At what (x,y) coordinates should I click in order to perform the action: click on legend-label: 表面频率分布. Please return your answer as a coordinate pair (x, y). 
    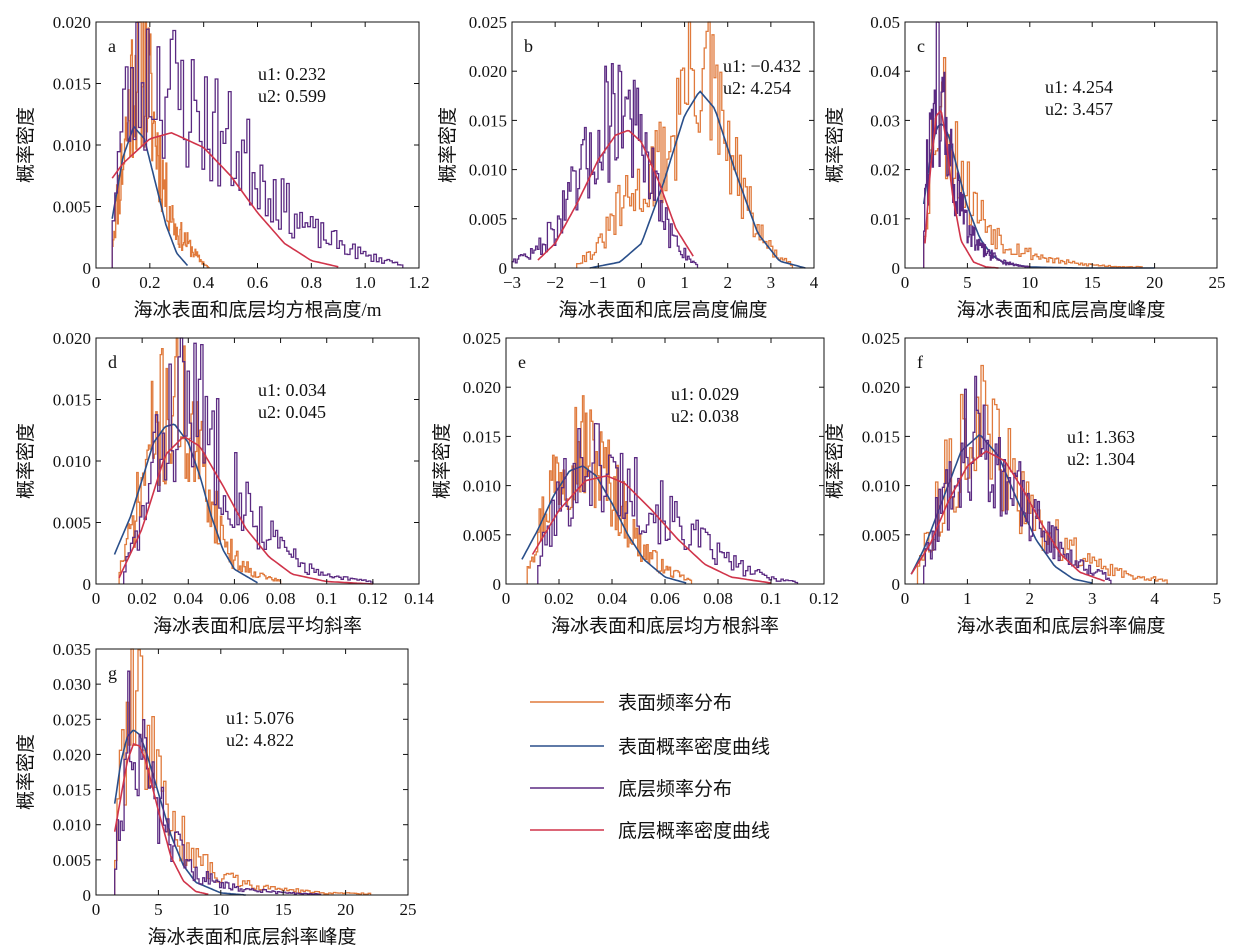
    Looking at the image, I should click on (675, 703).